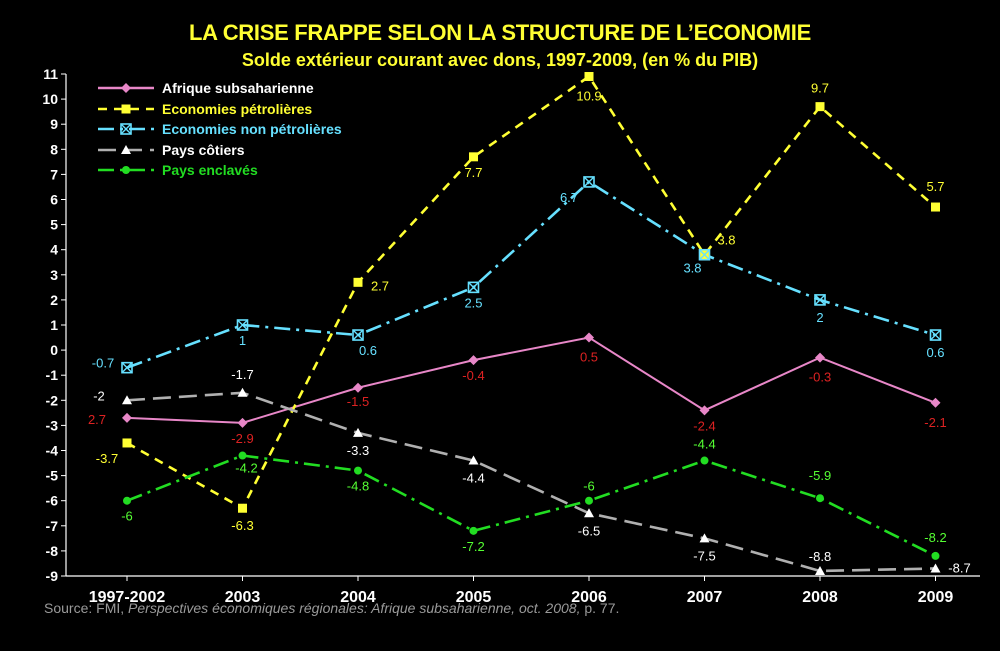  I want to click on legend-label: Pays côtiers, so click(203, 149).